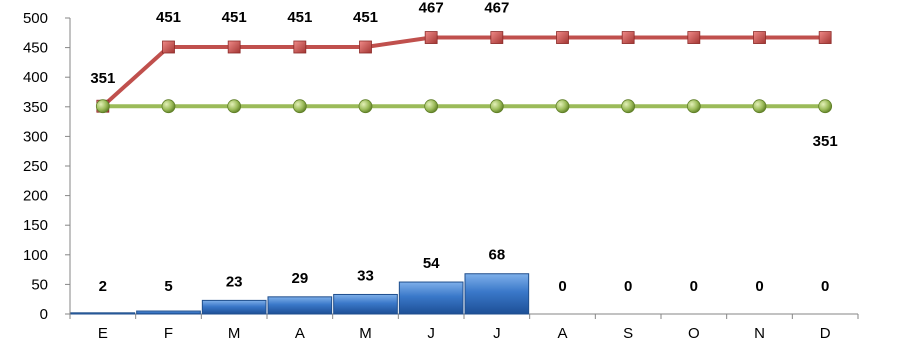 The image size is (898, 347). What do you see at coordinates (35, 166) in the screenshot?
I see `y-tick-label: 250` at bounding box center [35, 166].